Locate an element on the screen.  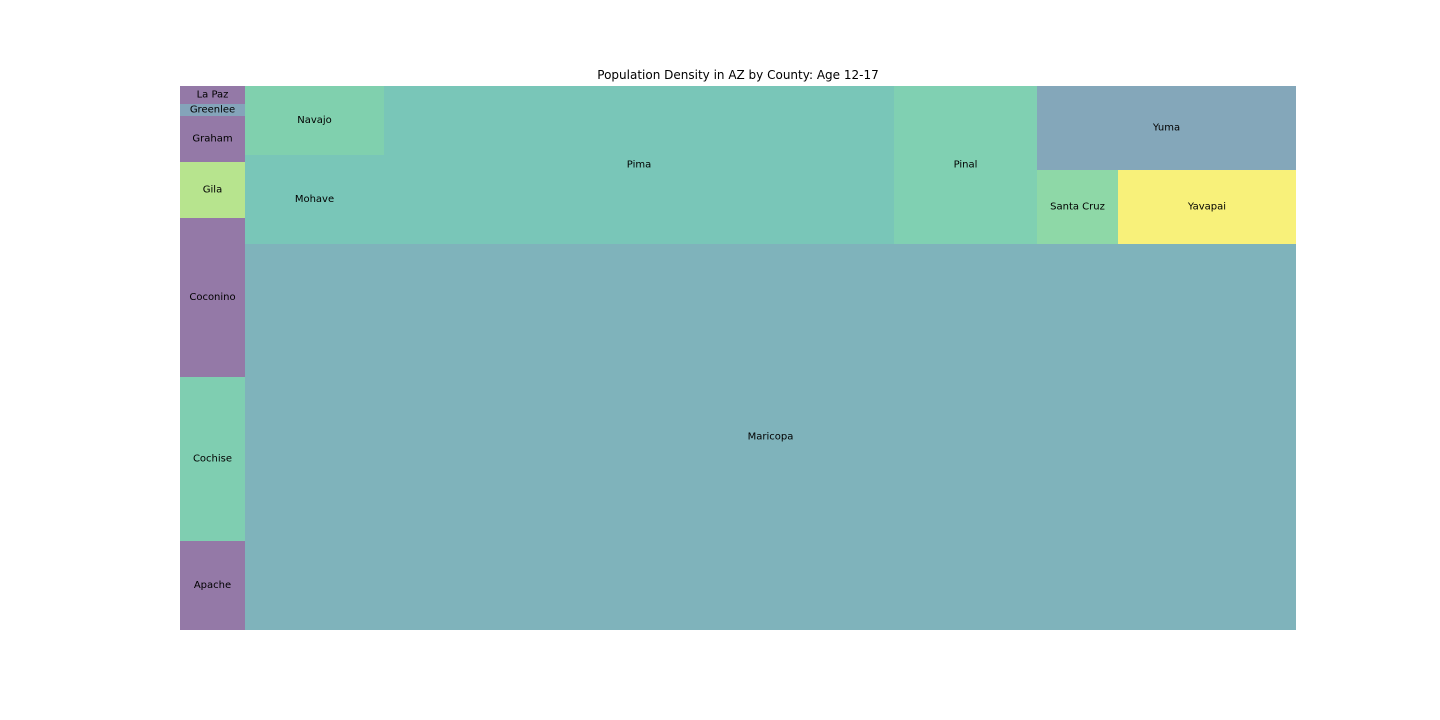
tile-rect-mohave is located at coordinates (314, 199).